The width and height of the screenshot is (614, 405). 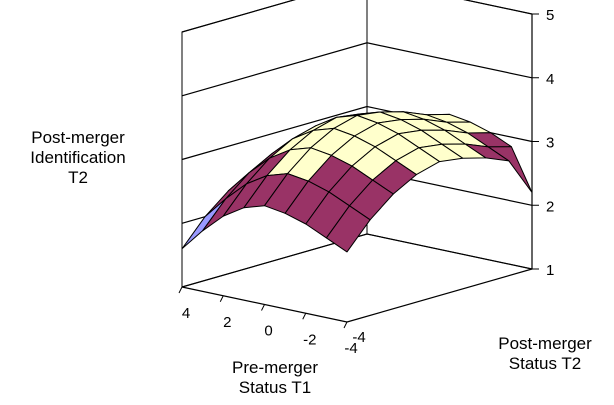 I want to click on x-tick-label: 0, so click(x=268, y=331).